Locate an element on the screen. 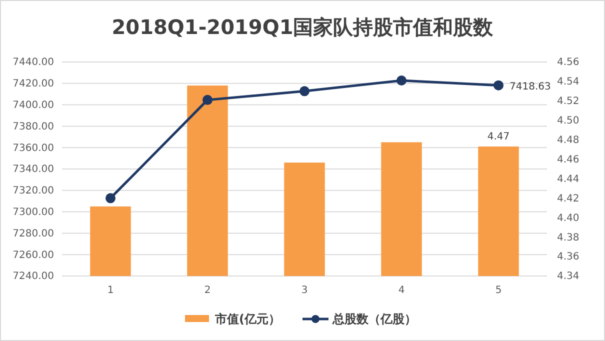 This screenshot has height=341, width=605. legend-label: 市值(亿元） is located at coordinates (247, 319).